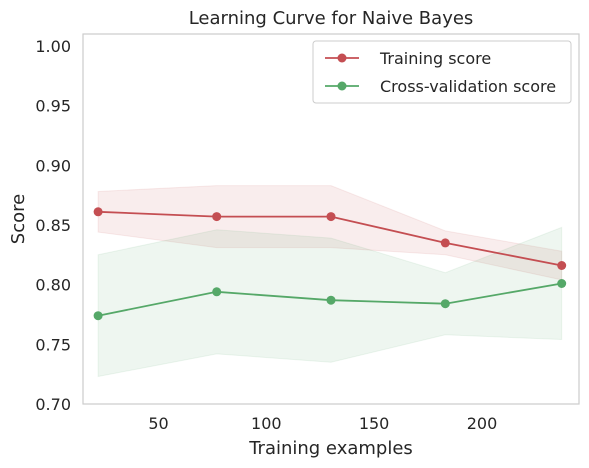 Image resolution: width=589 pixels, height=468 pixels. I want to click on x-tick-label: 100, so click(266, 423).